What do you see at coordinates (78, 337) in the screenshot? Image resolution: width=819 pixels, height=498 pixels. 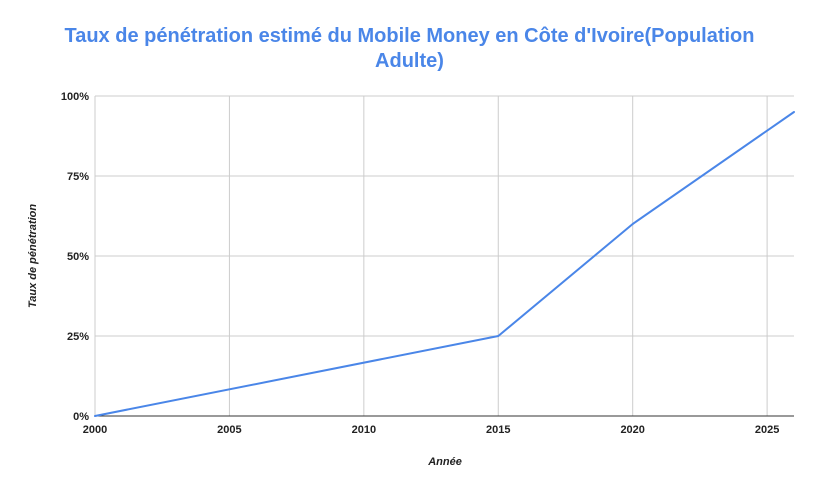 I see `y-tick-label: 25%` at bounding box center [78, 337].